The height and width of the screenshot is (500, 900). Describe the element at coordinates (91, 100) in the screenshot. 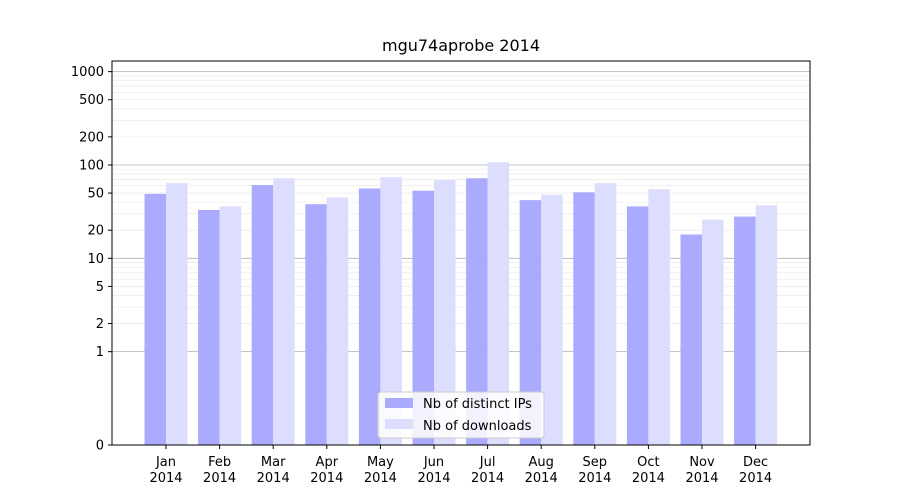

I see `y-tick-label: 500` at that location.